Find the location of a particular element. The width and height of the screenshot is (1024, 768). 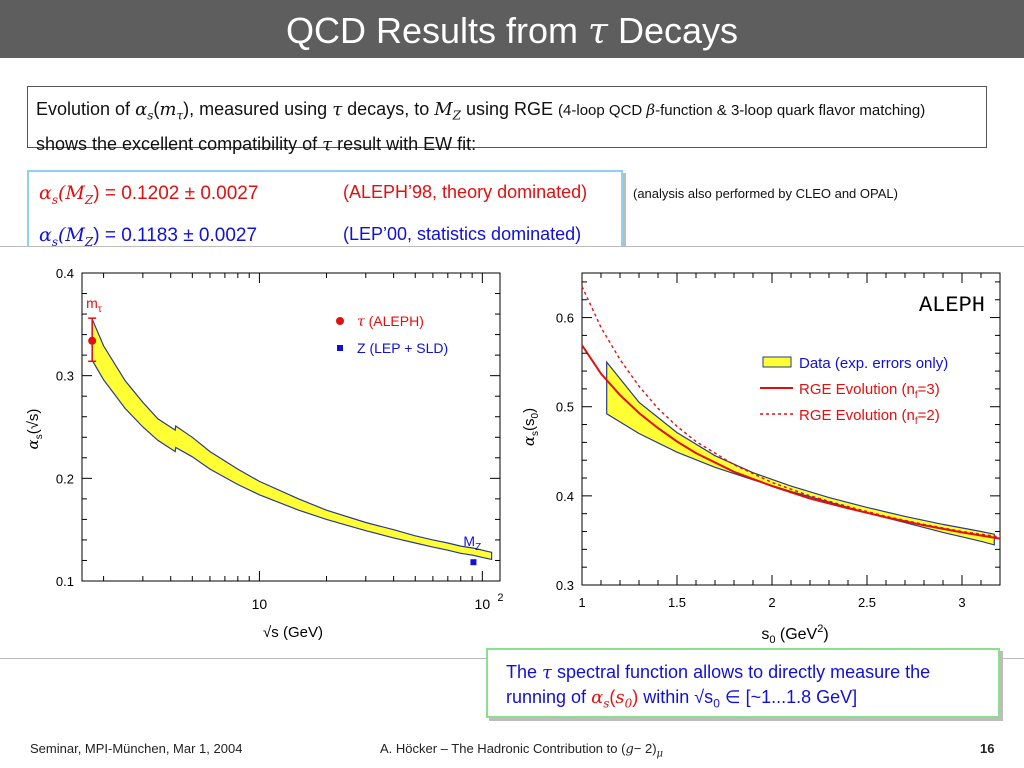

title-end: Decays is located at coordinates (678, 30).